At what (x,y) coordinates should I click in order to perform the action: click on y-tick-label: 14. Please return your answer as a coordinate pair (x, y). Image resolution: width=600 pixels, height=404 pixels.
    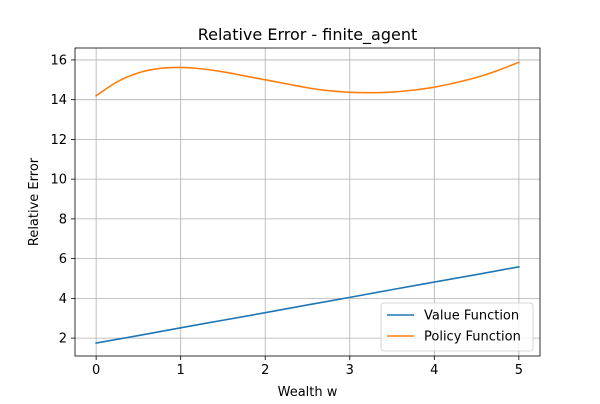
    Looking at the image, I should click on (58, 100).